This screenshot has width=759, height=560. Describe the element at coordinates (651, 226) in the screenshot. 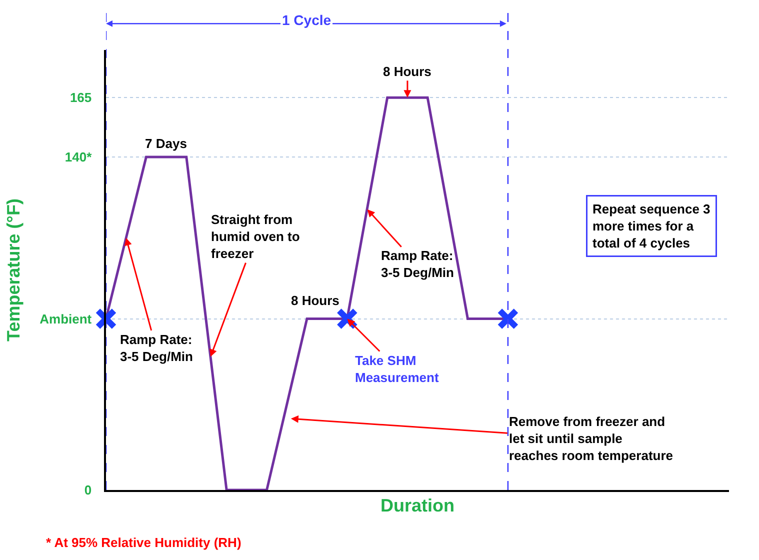

I see `text: Repeat sequence 3 more times for a total of 4 cycles` at that location.